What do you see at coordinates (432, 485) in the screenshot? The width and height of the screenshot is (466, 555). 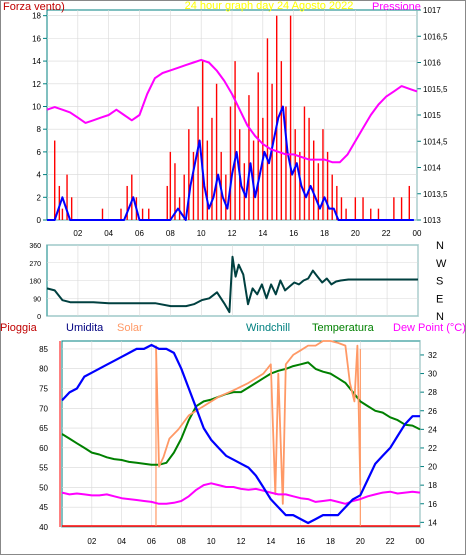 I see `tick-label-temperature: 18` at bounding box center [432, 485].